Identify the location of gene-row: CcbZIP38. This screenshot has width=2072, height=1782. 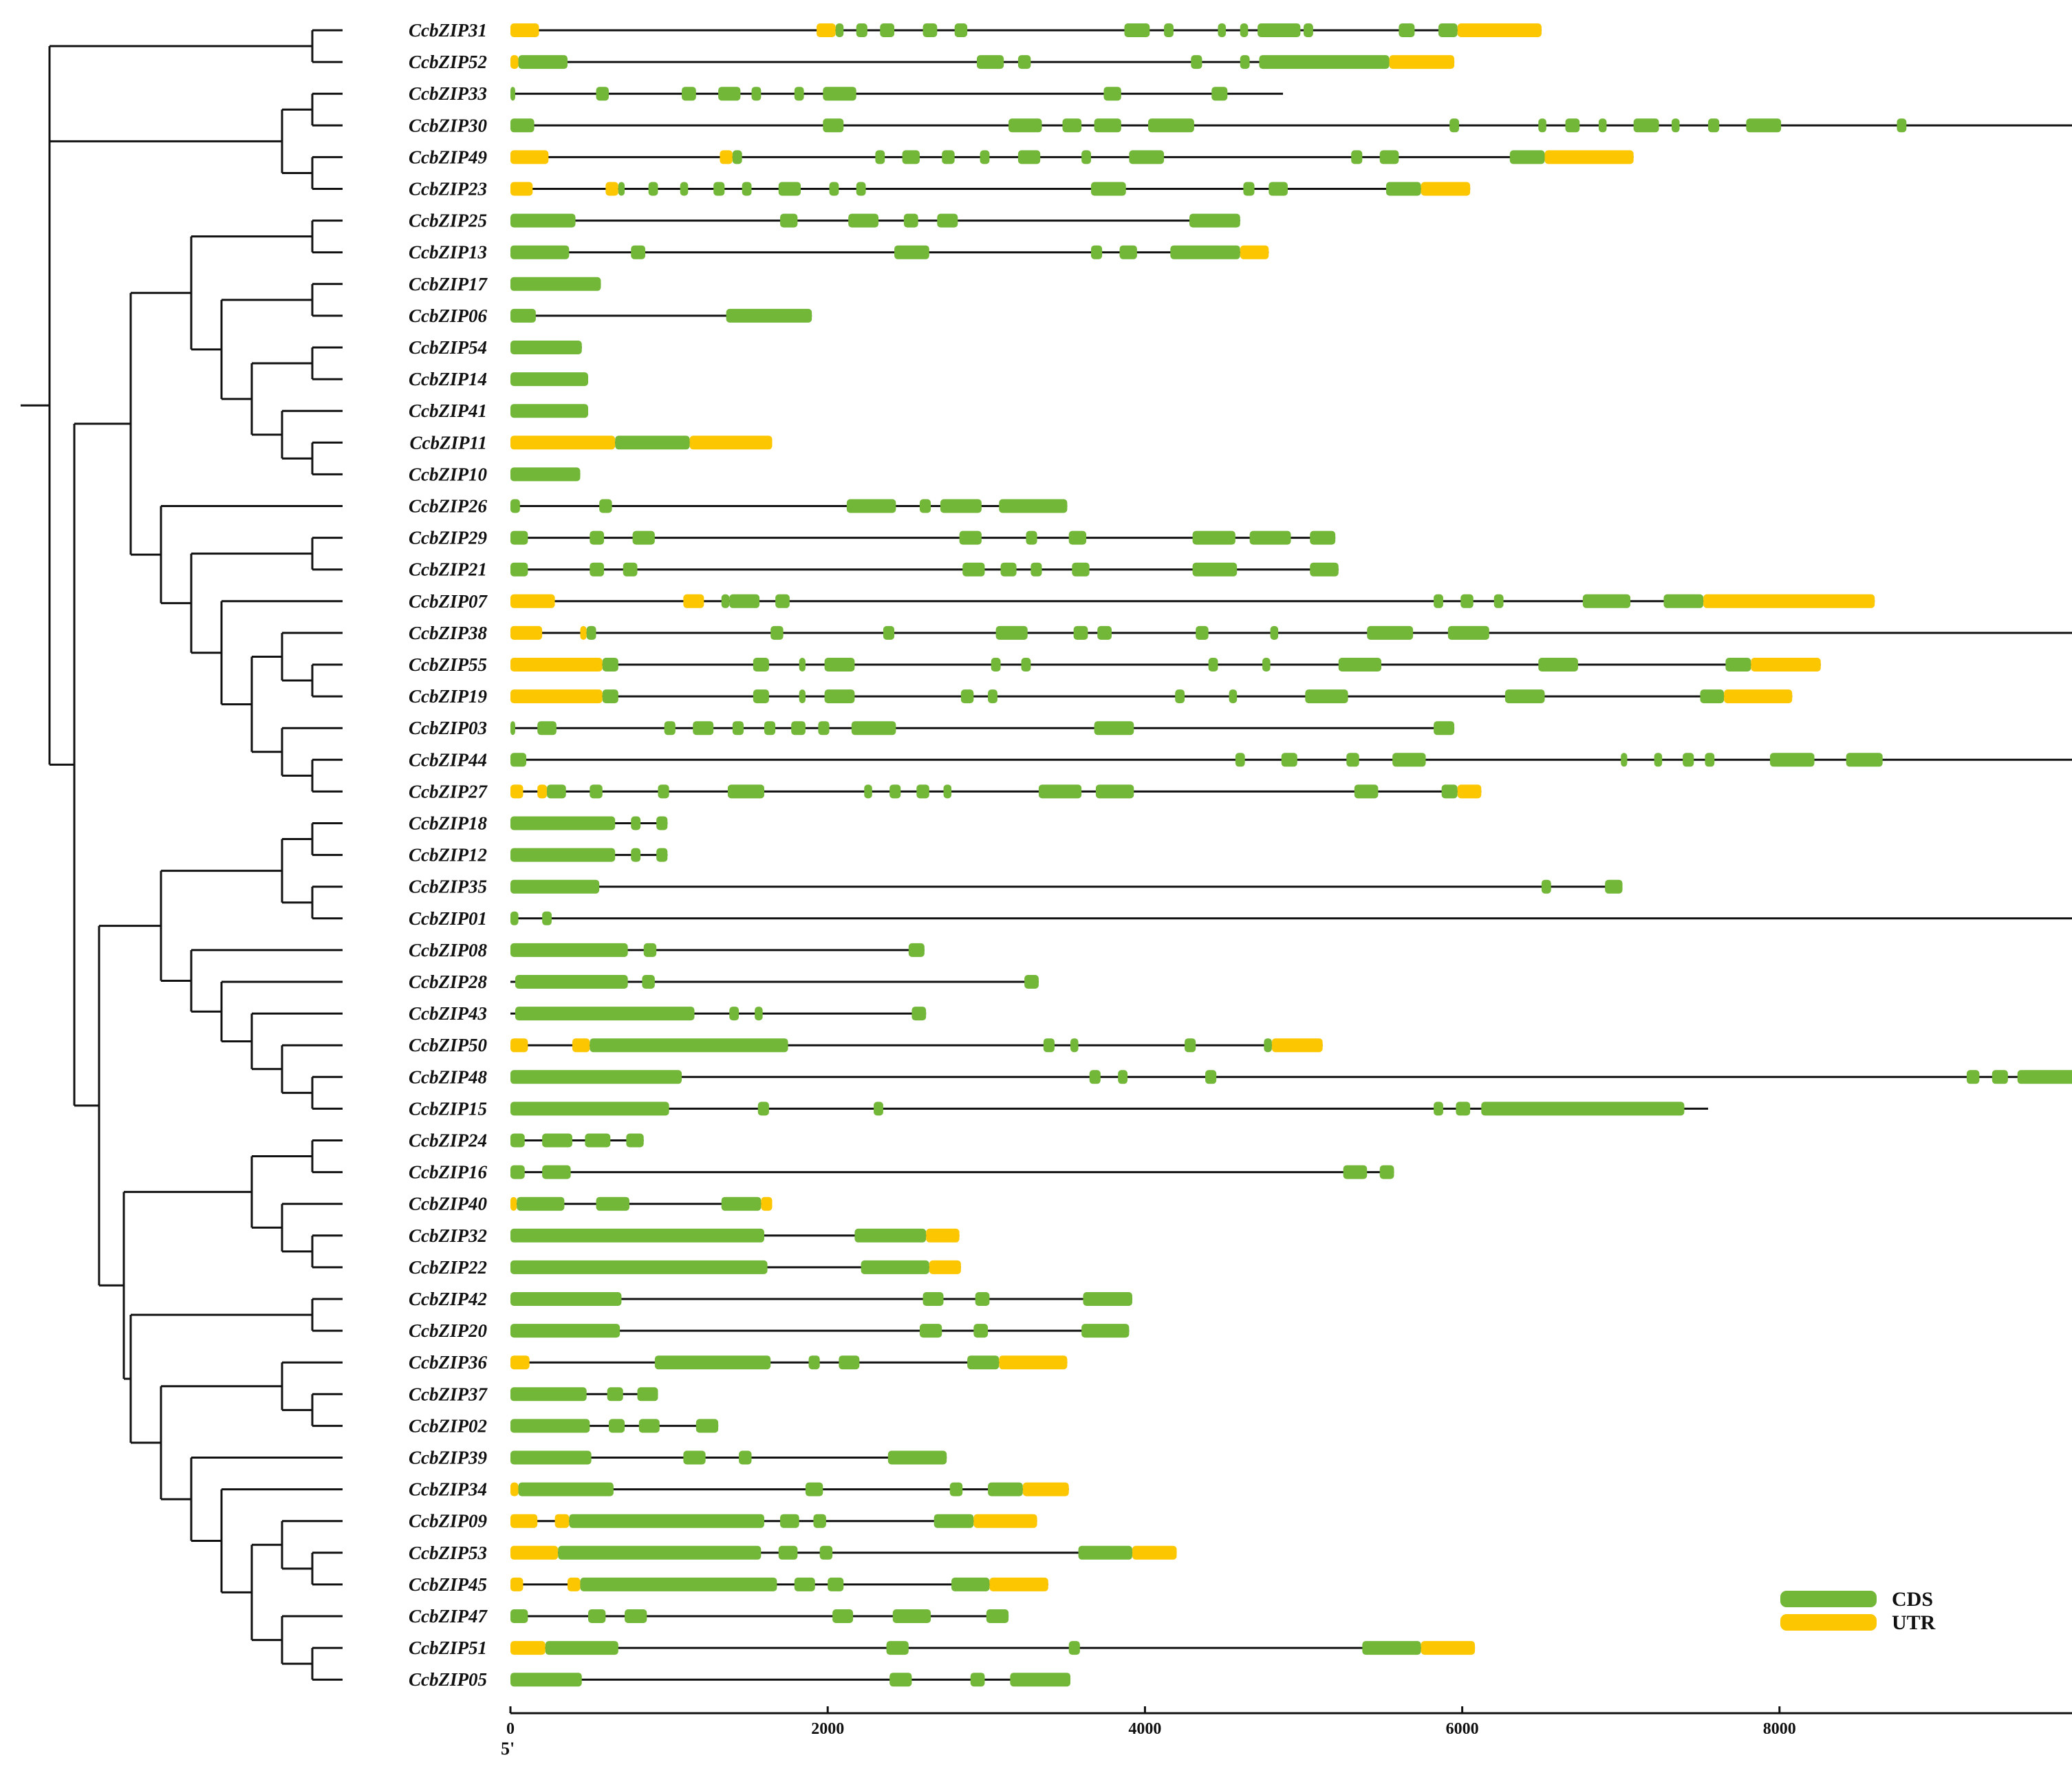
(1241, 633).